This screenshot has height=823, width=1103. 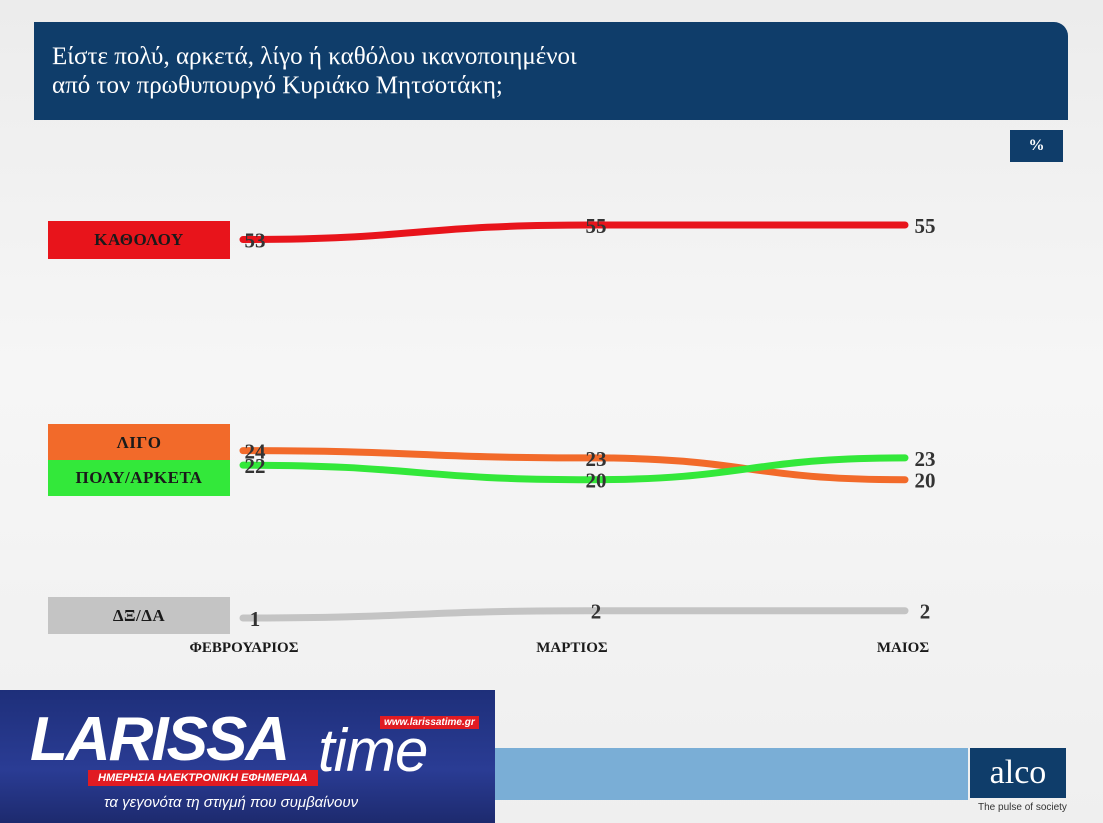 I want to click on larissa-wordmark: LARISSA, so click(x=160, y=739).